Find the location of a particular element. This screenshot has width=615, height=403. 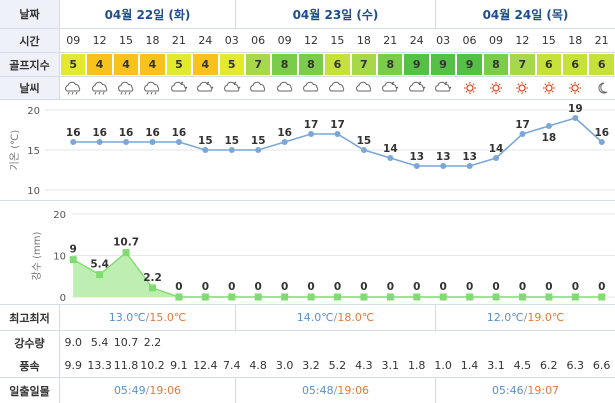

sunrise-time: 05:48 is located at coordinates (317, 390).